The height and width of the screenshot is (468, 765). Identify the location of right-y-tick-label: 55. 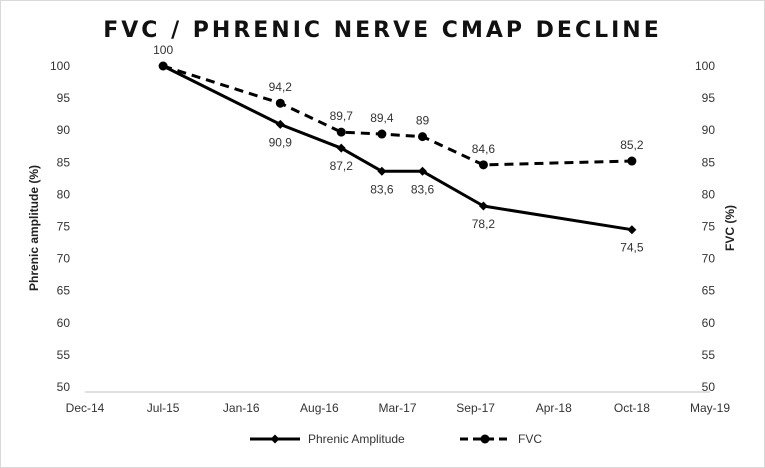
(709, 355).